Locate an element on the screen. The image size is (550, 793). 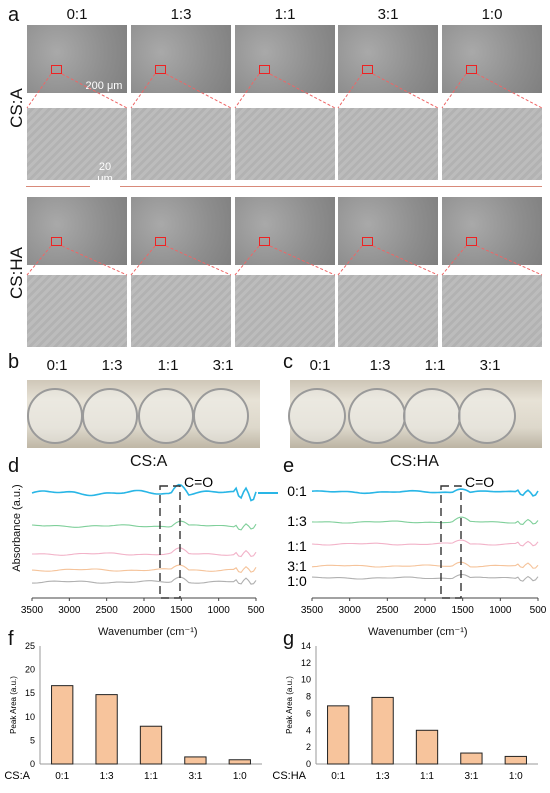
x-tick-label: 3000 is located at coordinates (350, 610).